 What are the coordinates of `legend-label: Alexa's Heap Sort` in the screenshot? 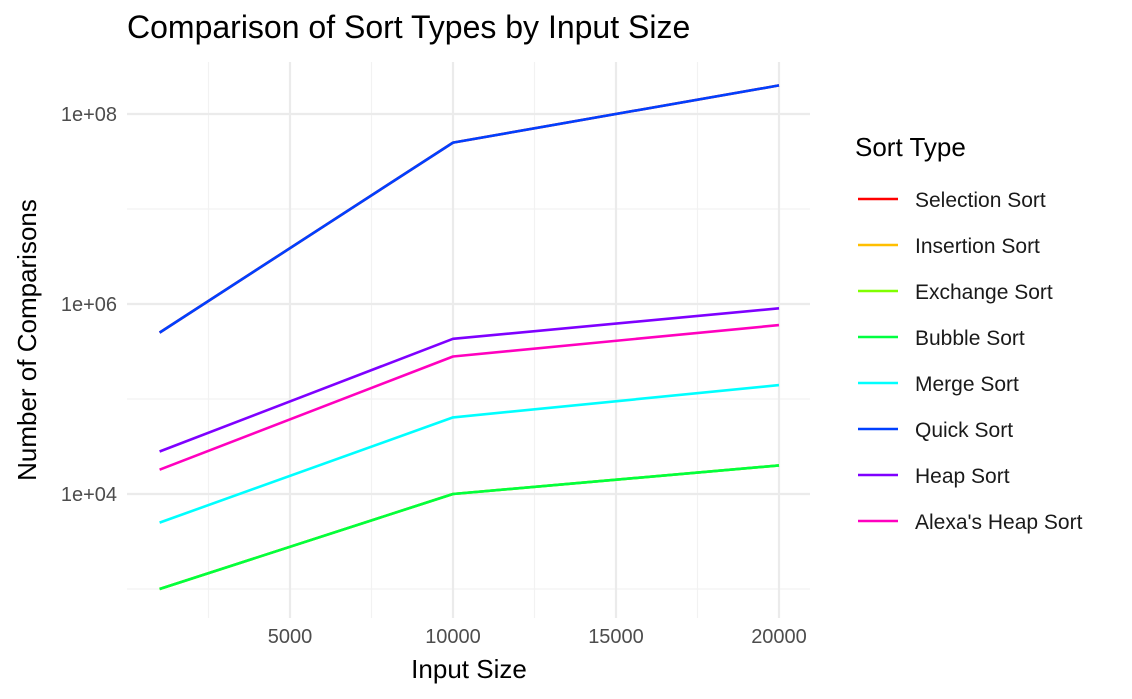 It's located at (999, 522).